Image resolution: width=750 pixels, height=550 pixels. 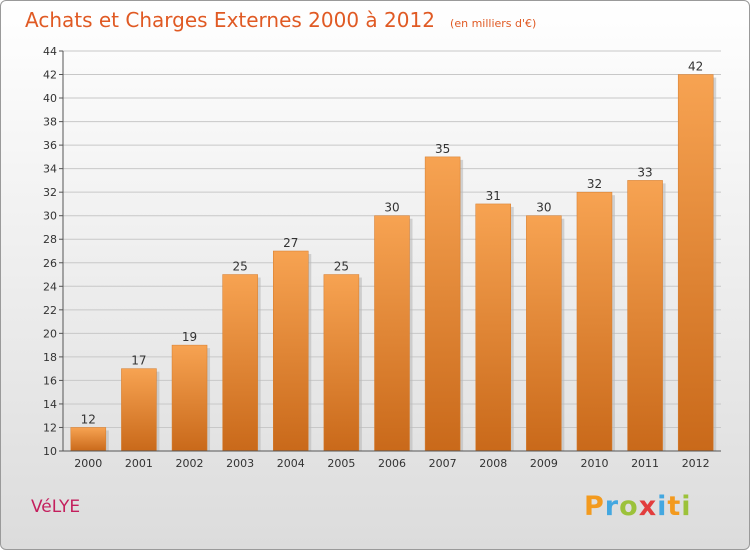 What do you see at coordinates (50, 404) in the screenshot?
I see `y-tick-label: 14` at bounding box center [50, 404].